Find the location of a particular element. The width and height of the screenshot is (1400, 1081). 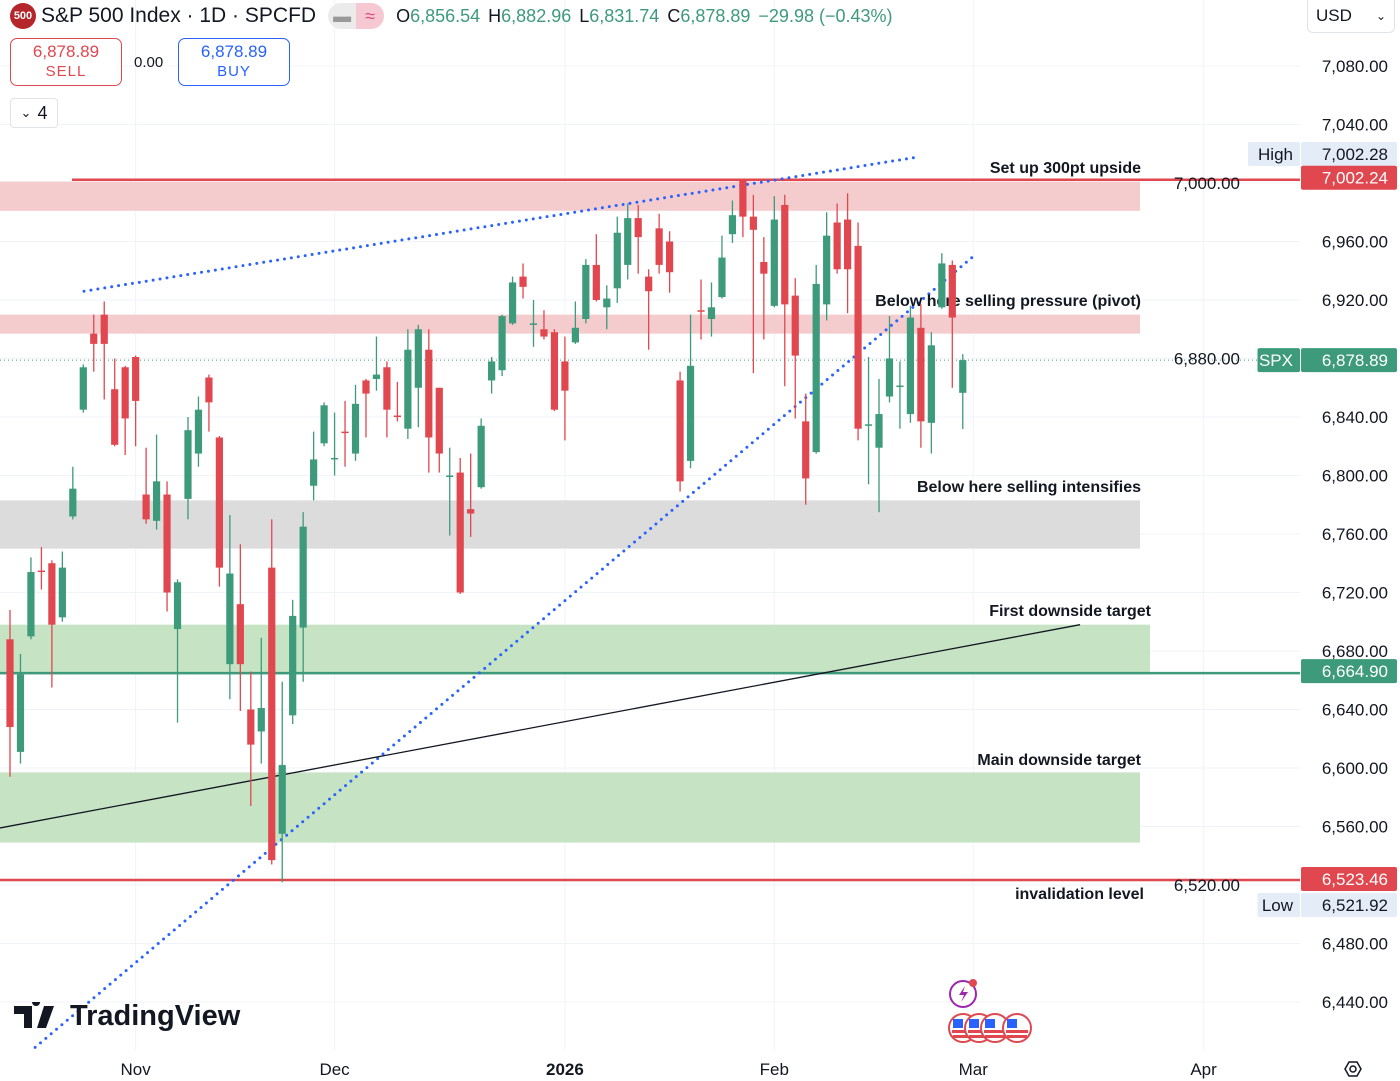

zone-label: Below here selling intensifies is located at coordinates (1029, 487).